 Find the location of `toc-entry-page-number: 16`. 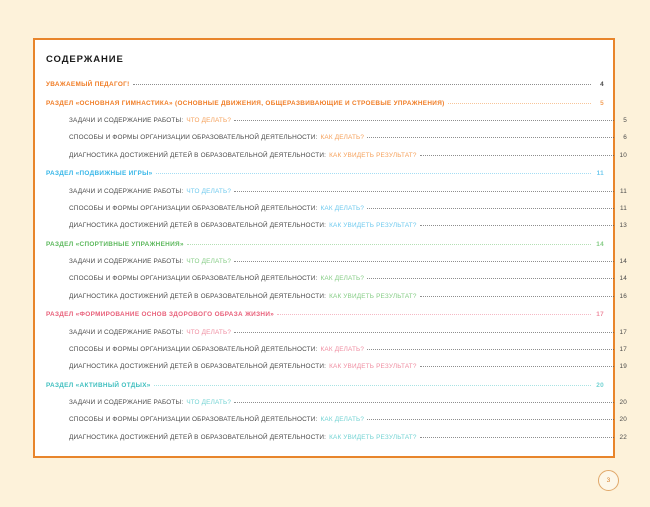

toc-entry-page-number: 16 is located at coordinates (623, 296).